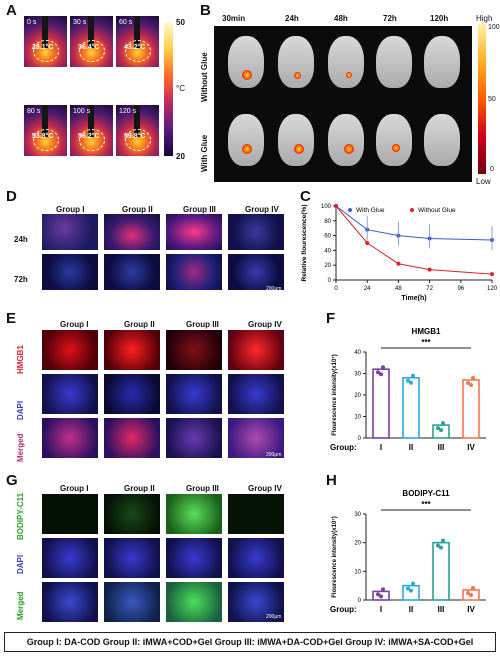 The image size is (500, 656). Describe the element at coordinates (484, 18) in the screenshot. I see `colorbar-high: High` at that location.